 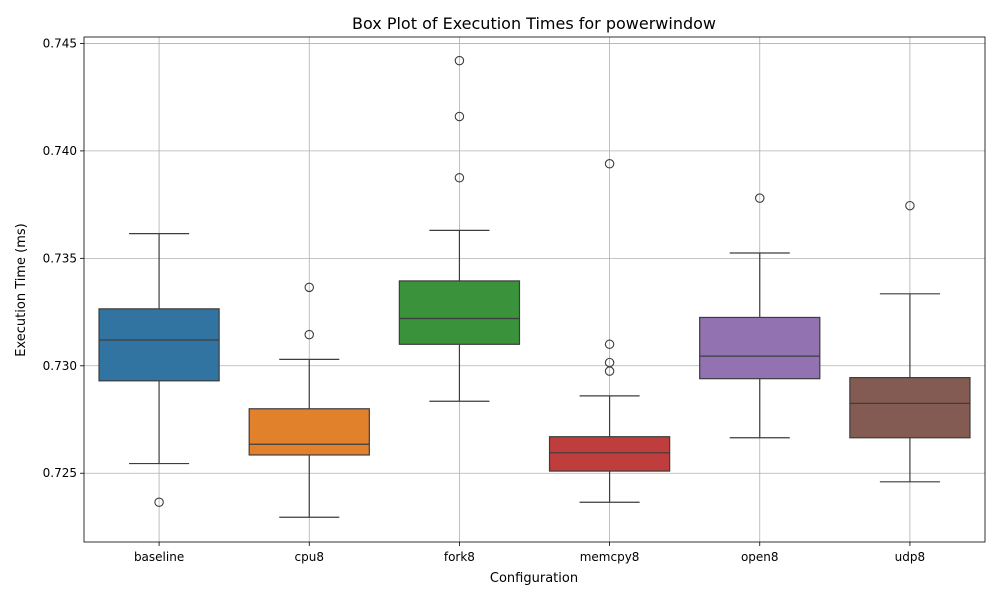 I want to click on y-tick-label: 0.745, so click(x=60, y=43).